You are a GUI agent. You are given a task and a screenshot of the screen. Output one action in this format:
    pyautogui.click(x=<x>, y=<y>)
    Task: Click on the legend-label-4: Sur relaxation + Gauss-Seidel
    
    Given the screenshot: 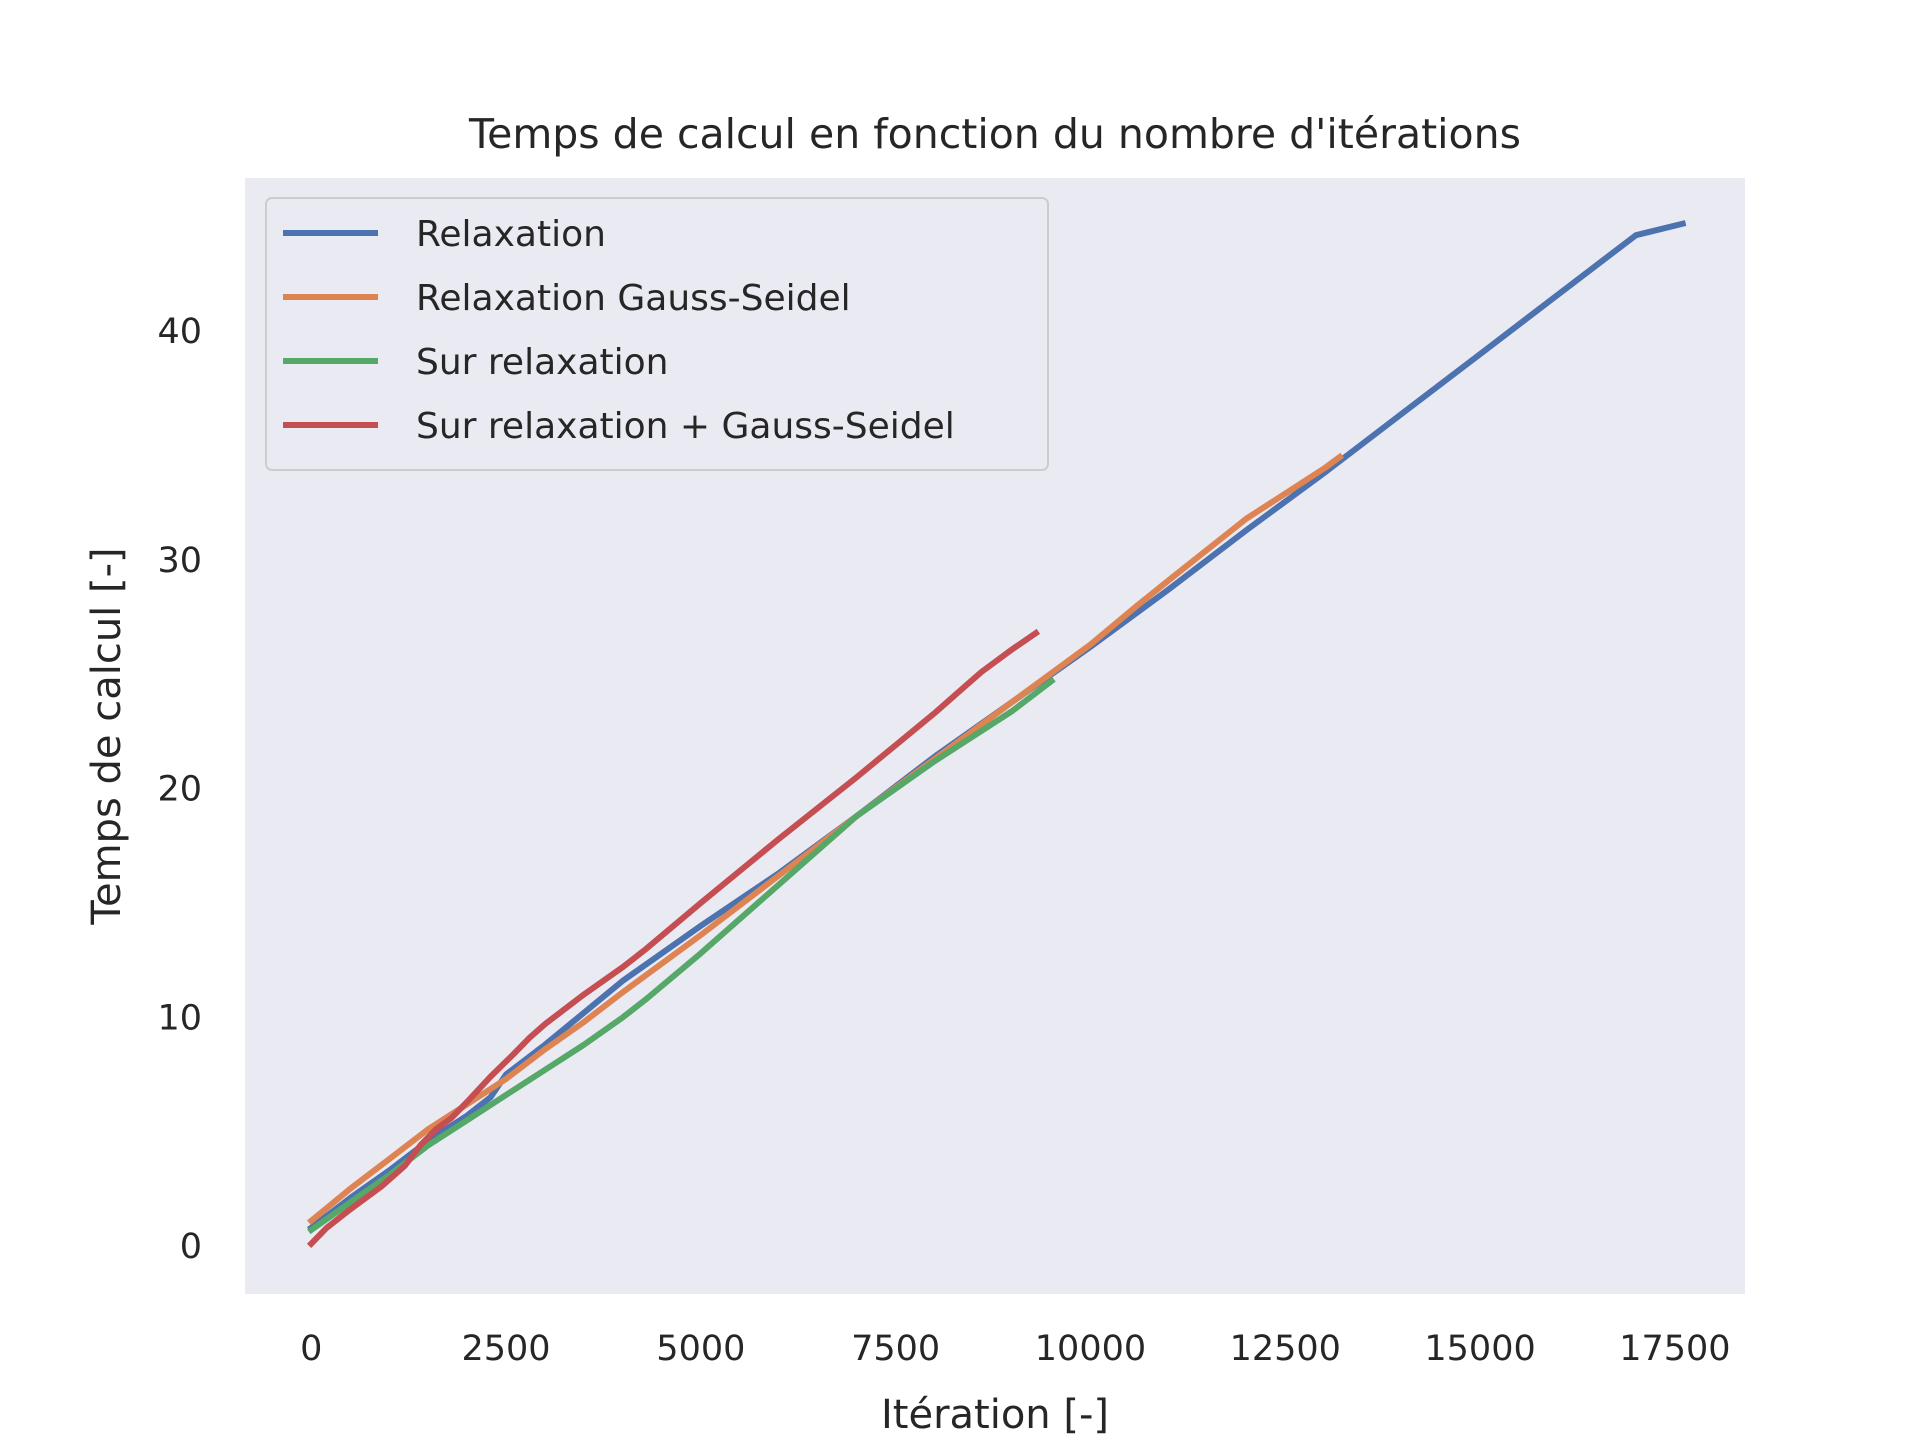 What is the action you would take?
    pyautogui.click(x=685, y=426)
    